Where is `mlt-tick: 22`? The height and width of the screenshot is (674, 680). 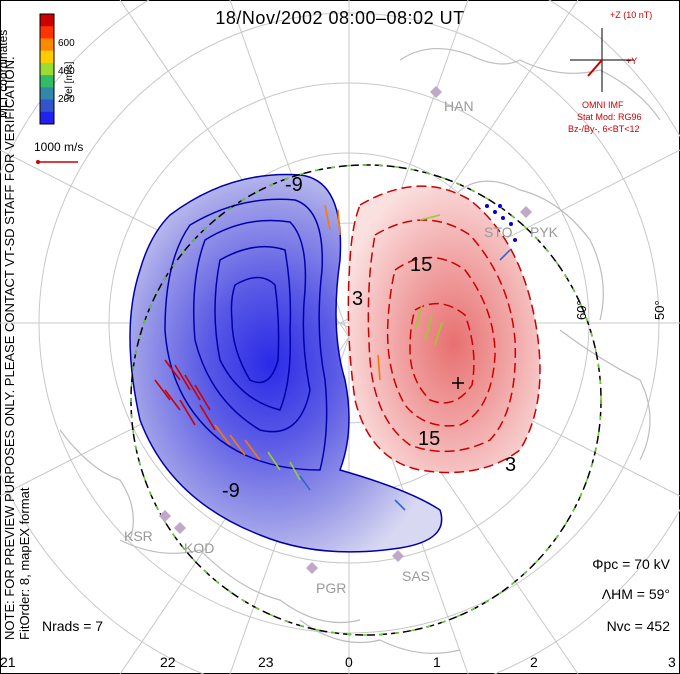 mlt-tick: 22 is located at coordinates (168, 662).